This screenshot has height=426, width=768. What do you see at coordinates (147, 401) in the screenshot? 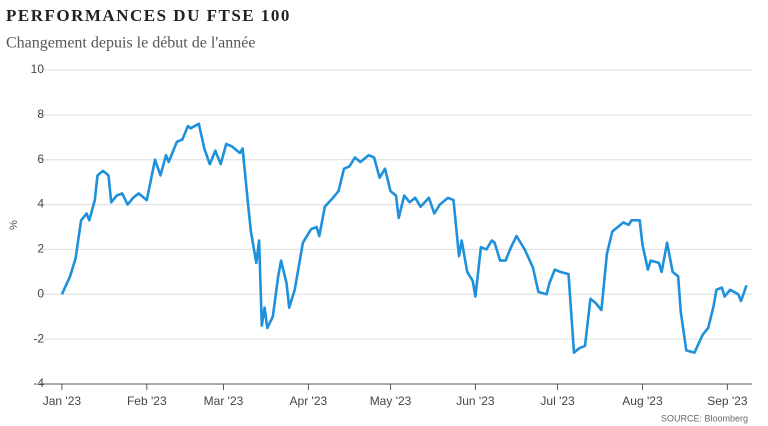
I see `x-tick-label: Feb '23` at bounding box center [147, 401].